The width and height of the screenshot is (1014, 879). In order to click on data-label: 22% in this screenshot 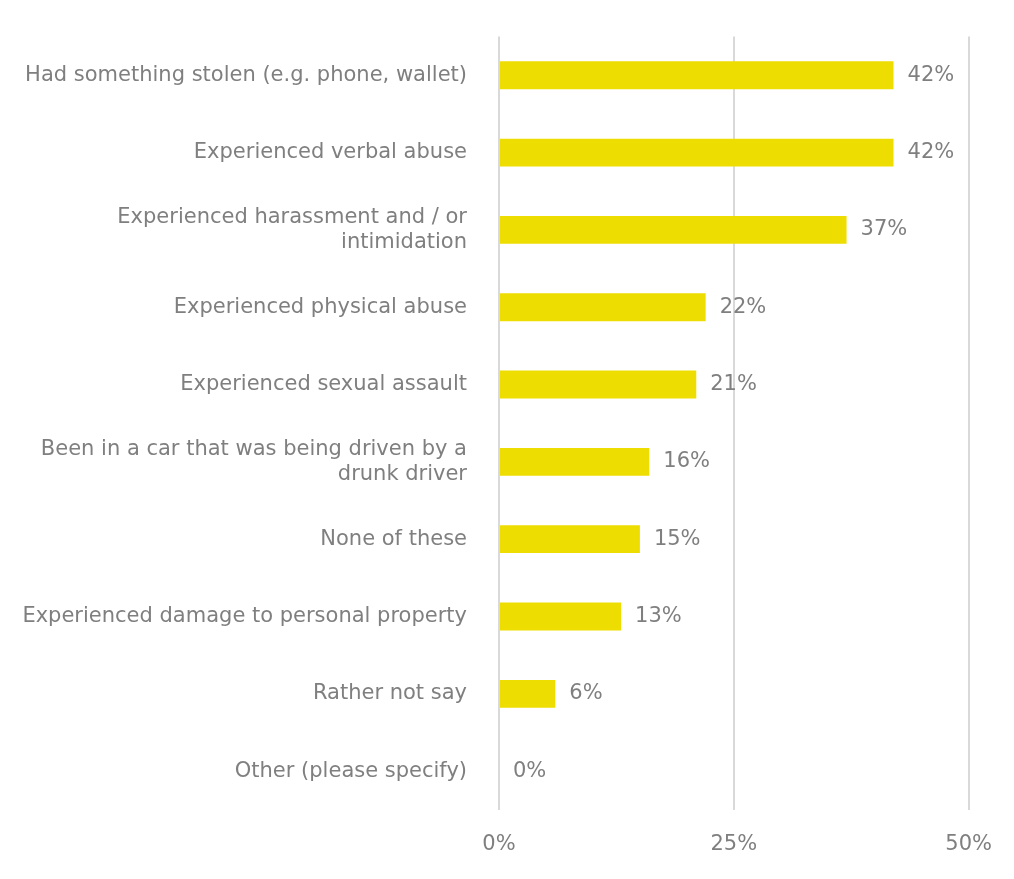, I will do `click(743, 305)`.